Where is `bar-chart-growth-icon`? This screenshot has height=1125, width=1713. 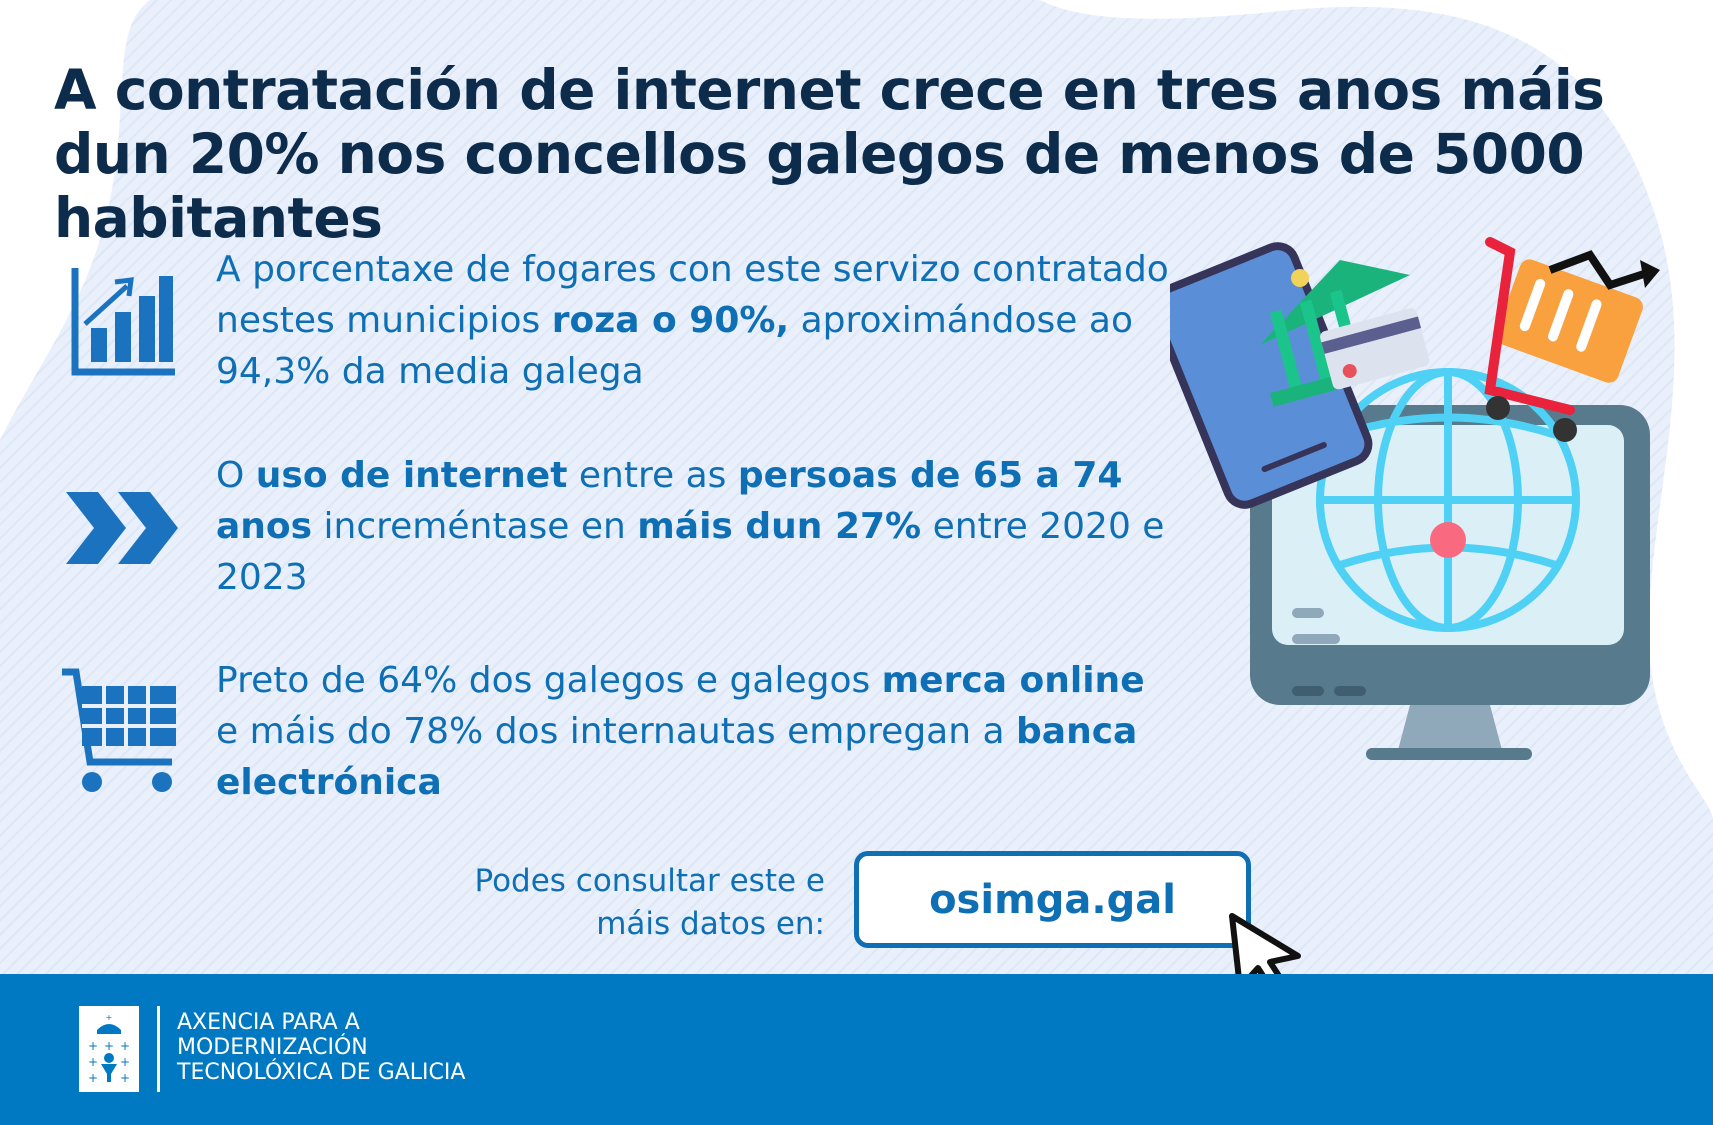
bar-chart-growth-icon is located at coordinates (123, 322).